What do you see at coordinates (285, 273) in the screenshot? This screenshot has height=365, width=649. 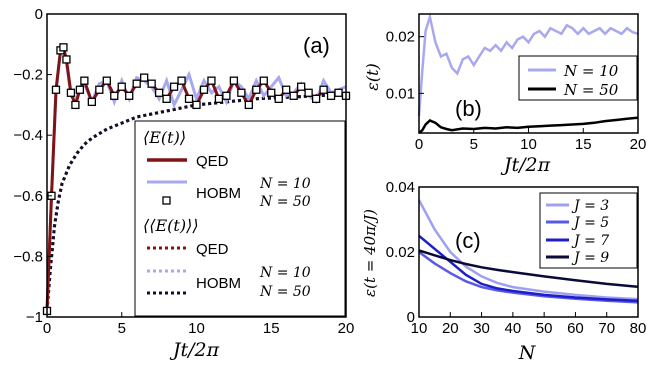 I see `legend-avg-n10-label: N = 10` at bounding box center [285, 273].